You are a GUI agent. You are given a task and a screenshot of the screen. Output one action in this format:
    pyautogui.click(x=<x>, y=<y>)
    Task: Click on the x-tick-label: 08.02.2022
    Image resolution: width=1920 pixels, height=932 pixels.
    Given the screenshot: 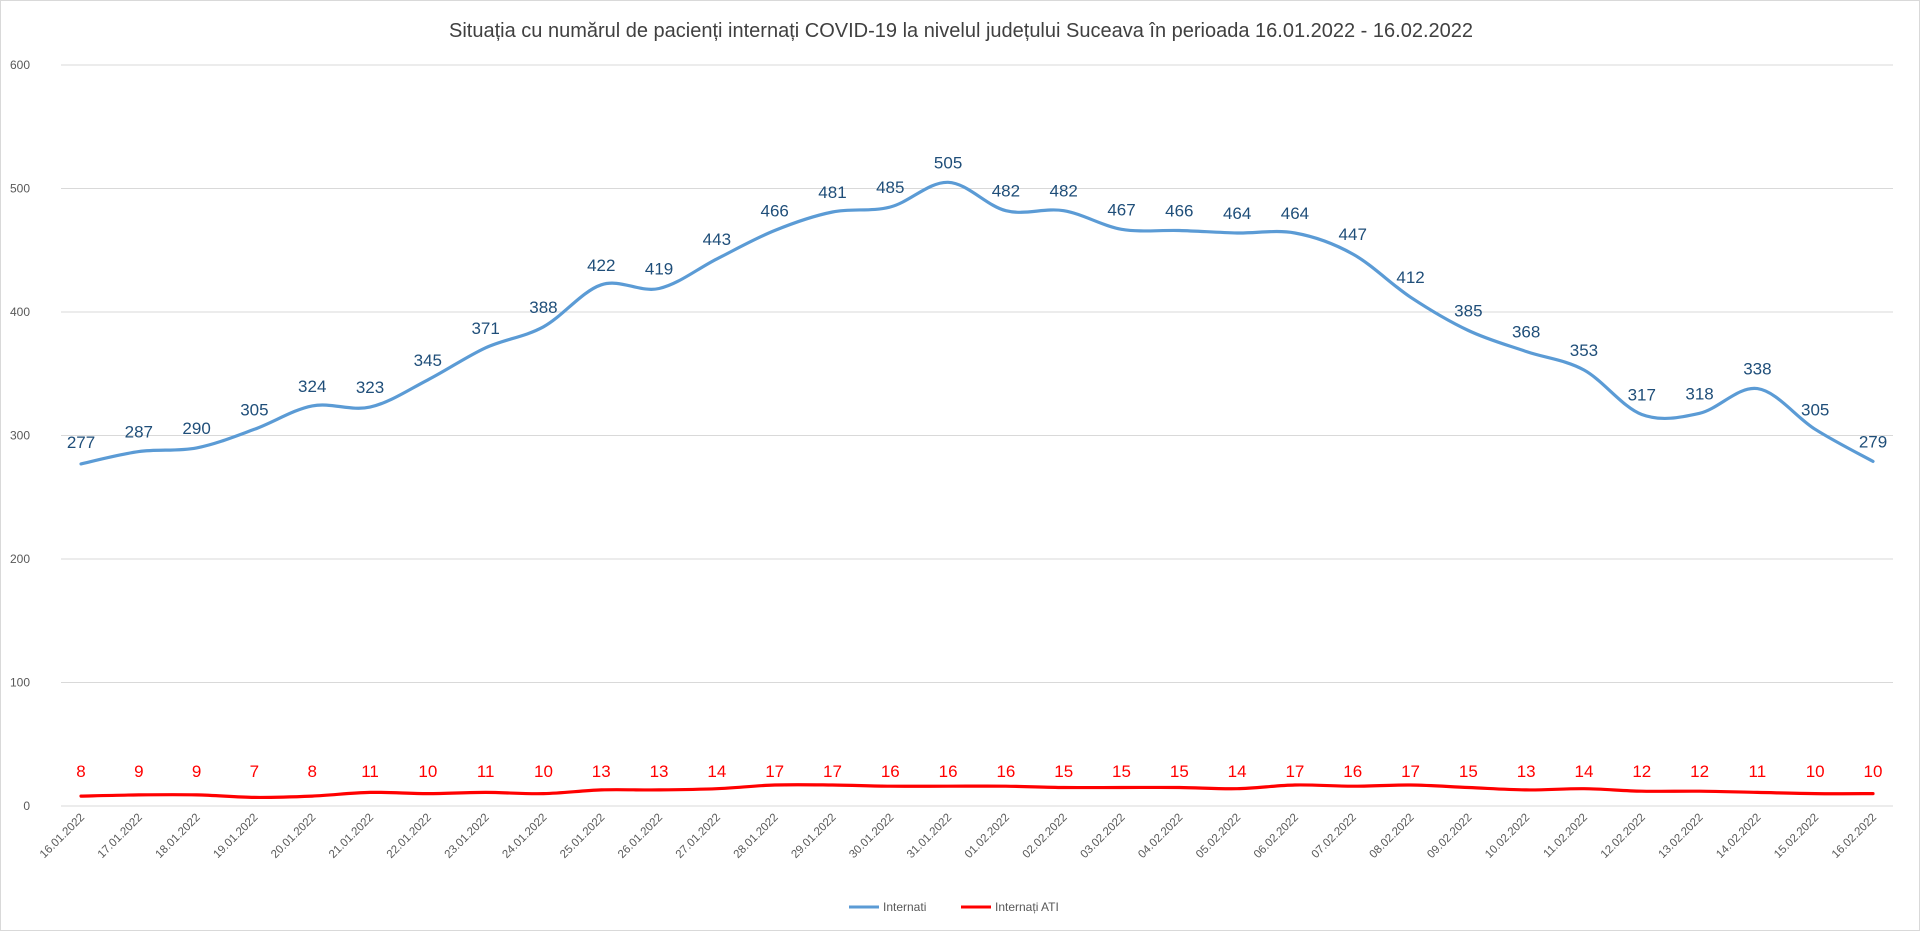 What is the action you would take?
    pyautogui.click(x=1391, y=836)
    